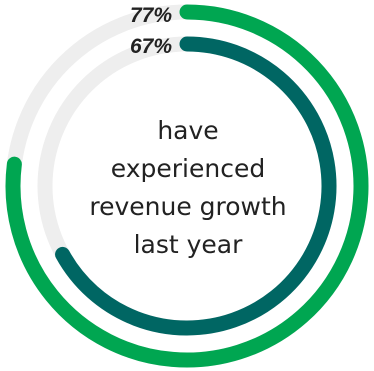 Image resolution: width=374 pixels, height=371 pixels. I want to click on outer-percent-label: 77%, so click(151, 15).